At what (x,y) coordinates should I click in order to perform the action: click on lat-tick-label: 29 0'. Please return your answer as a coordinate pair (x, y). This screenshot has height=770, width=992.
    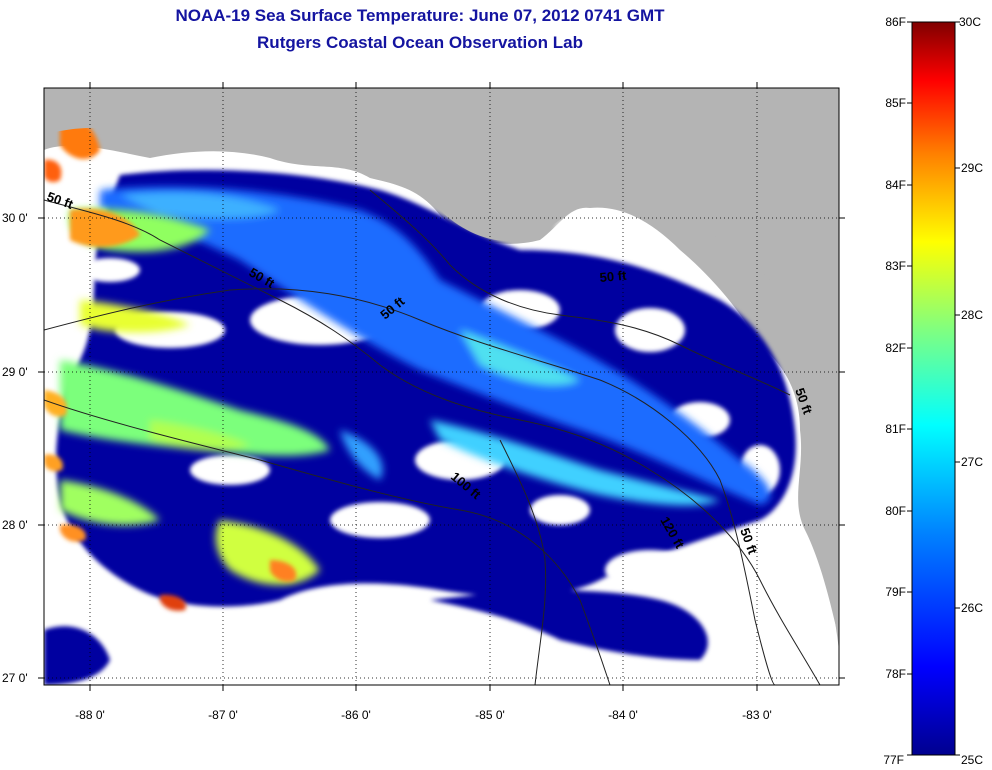
    Looking at the image, I should click on (15, 372).